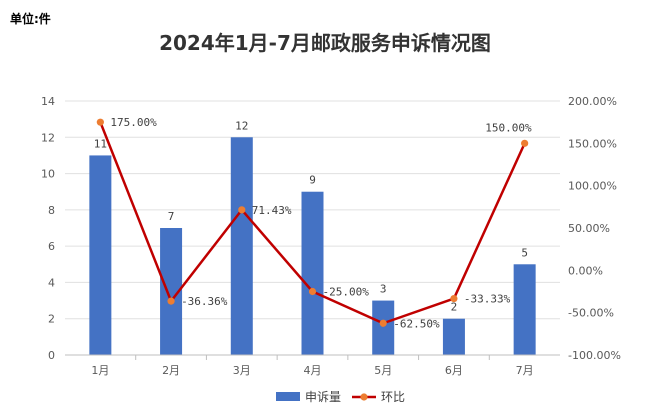 This screenshot has width=650, height=410. I want to click on y-left-tick-label: 6, so click(51, 246).